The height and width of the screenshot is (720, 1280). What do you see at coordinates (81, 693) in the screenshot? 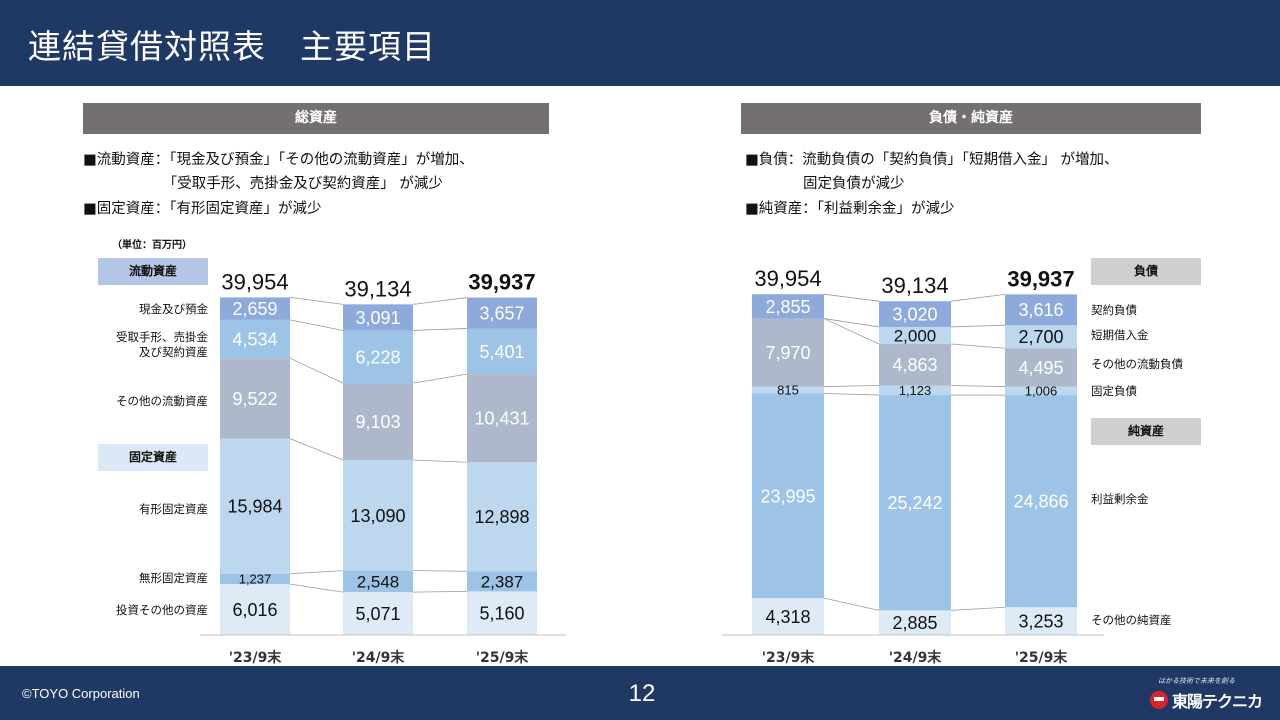
I see `copyright-text: ©TOYO Corporation` at bounding box center [81, 693].